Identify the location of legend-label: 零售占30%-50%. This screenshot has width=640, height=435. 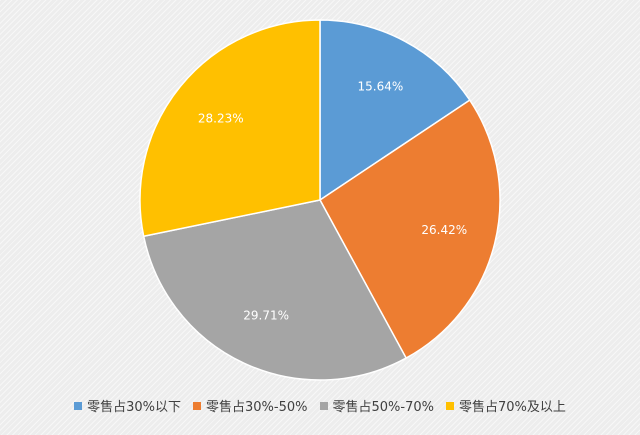
(257, 407).